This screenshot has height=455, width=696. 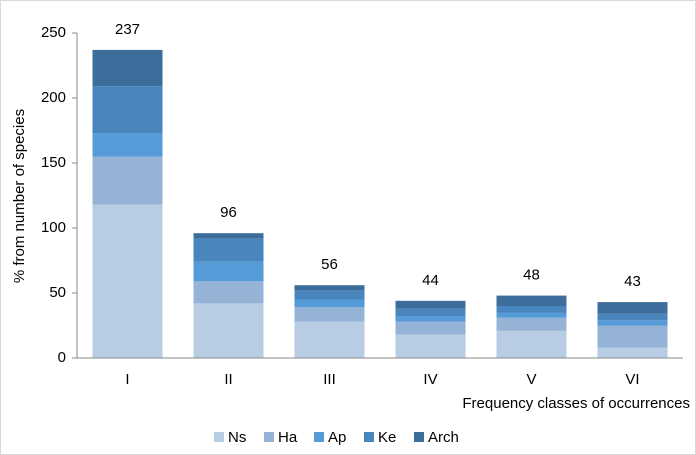 I want to click on x-tick-label: V, so click(x=531, y=379).